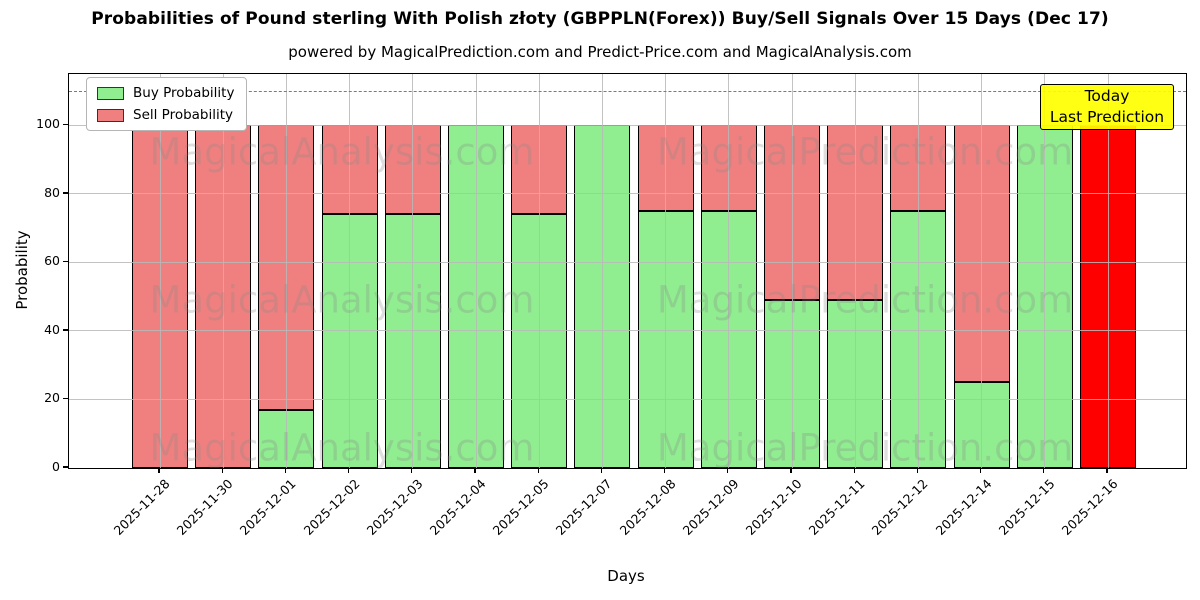  What do you see at coordinates (204, 507) in the screenshot?
I see `x-tick-label: 2025-11-30` at bounding box center [204, 507].